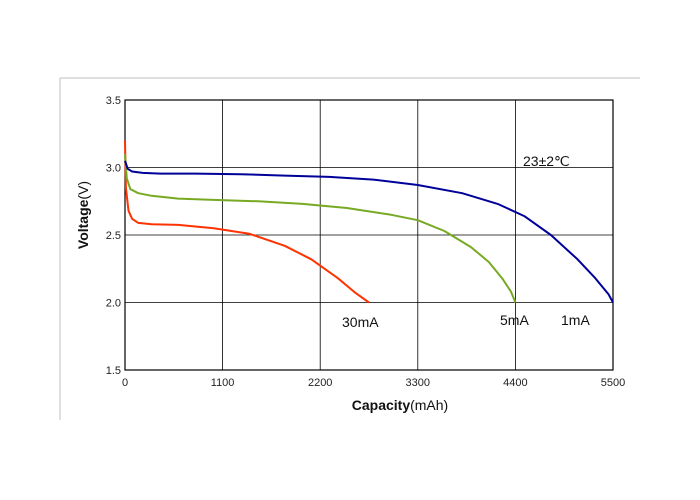 The image size is (700, 500). What do you see at coordinates (514, 320) in the screenshot?
I see `curve-label-5ma: 5mA` at bounding box center [514, 320].